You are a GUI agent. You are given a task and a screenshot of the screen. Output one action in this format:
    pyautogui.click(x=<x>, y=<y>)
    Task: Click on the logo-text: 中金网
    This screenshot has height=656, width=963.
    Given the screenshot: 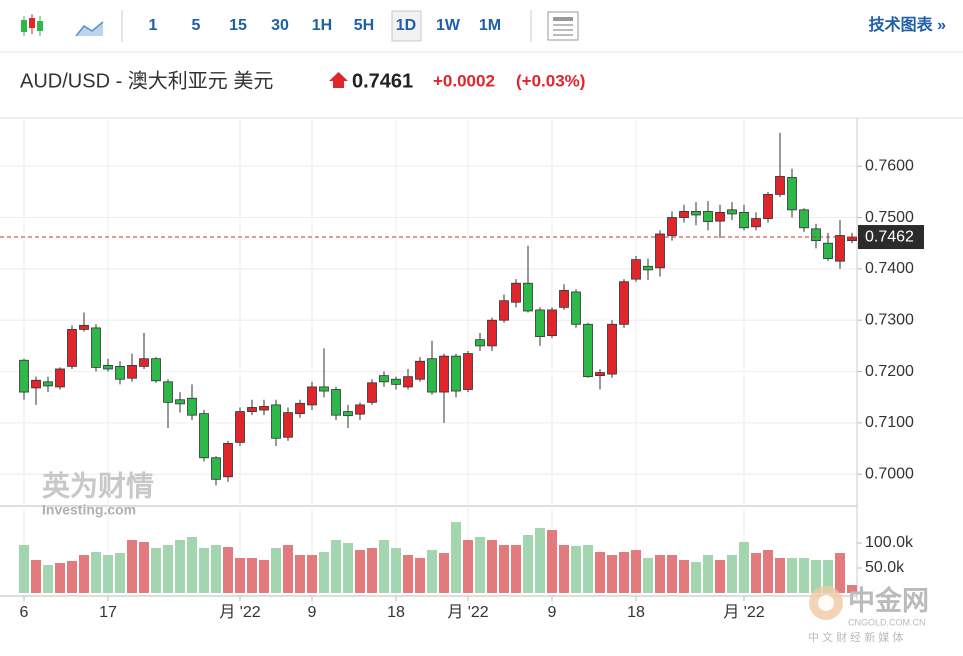 What is the action you would take?
    pyautogui.click(x=888, y=600)
    